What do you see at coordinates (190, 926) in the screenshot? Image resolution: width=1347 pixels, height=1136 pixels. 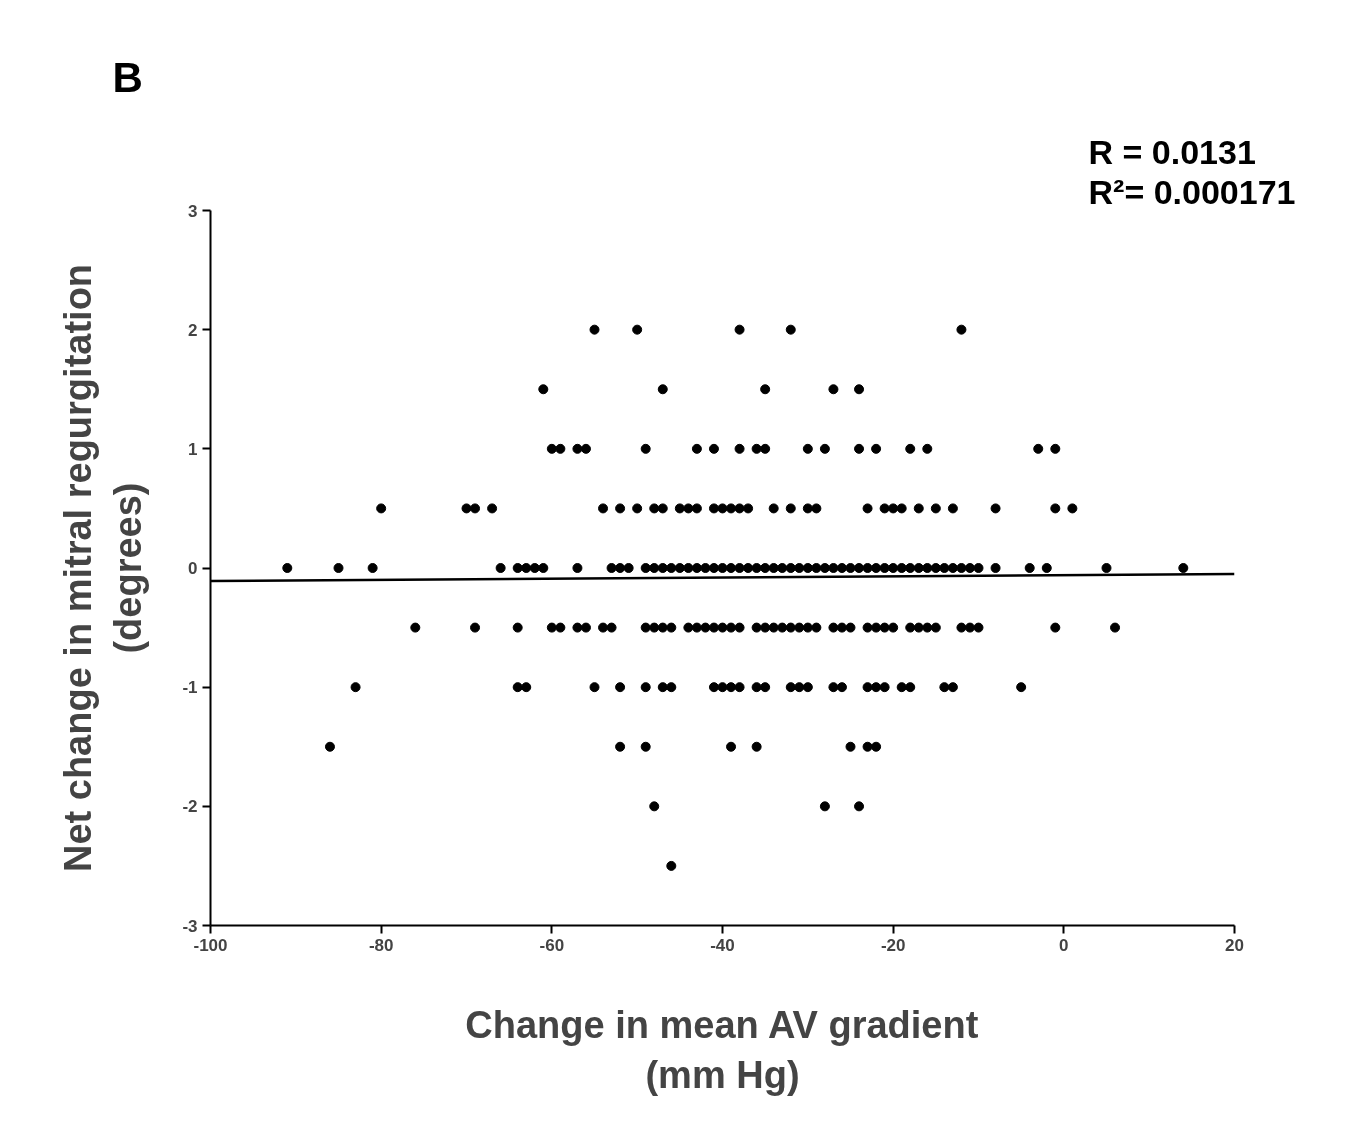 I see `y-tick-label: -3` at bounding box center [190, 926].